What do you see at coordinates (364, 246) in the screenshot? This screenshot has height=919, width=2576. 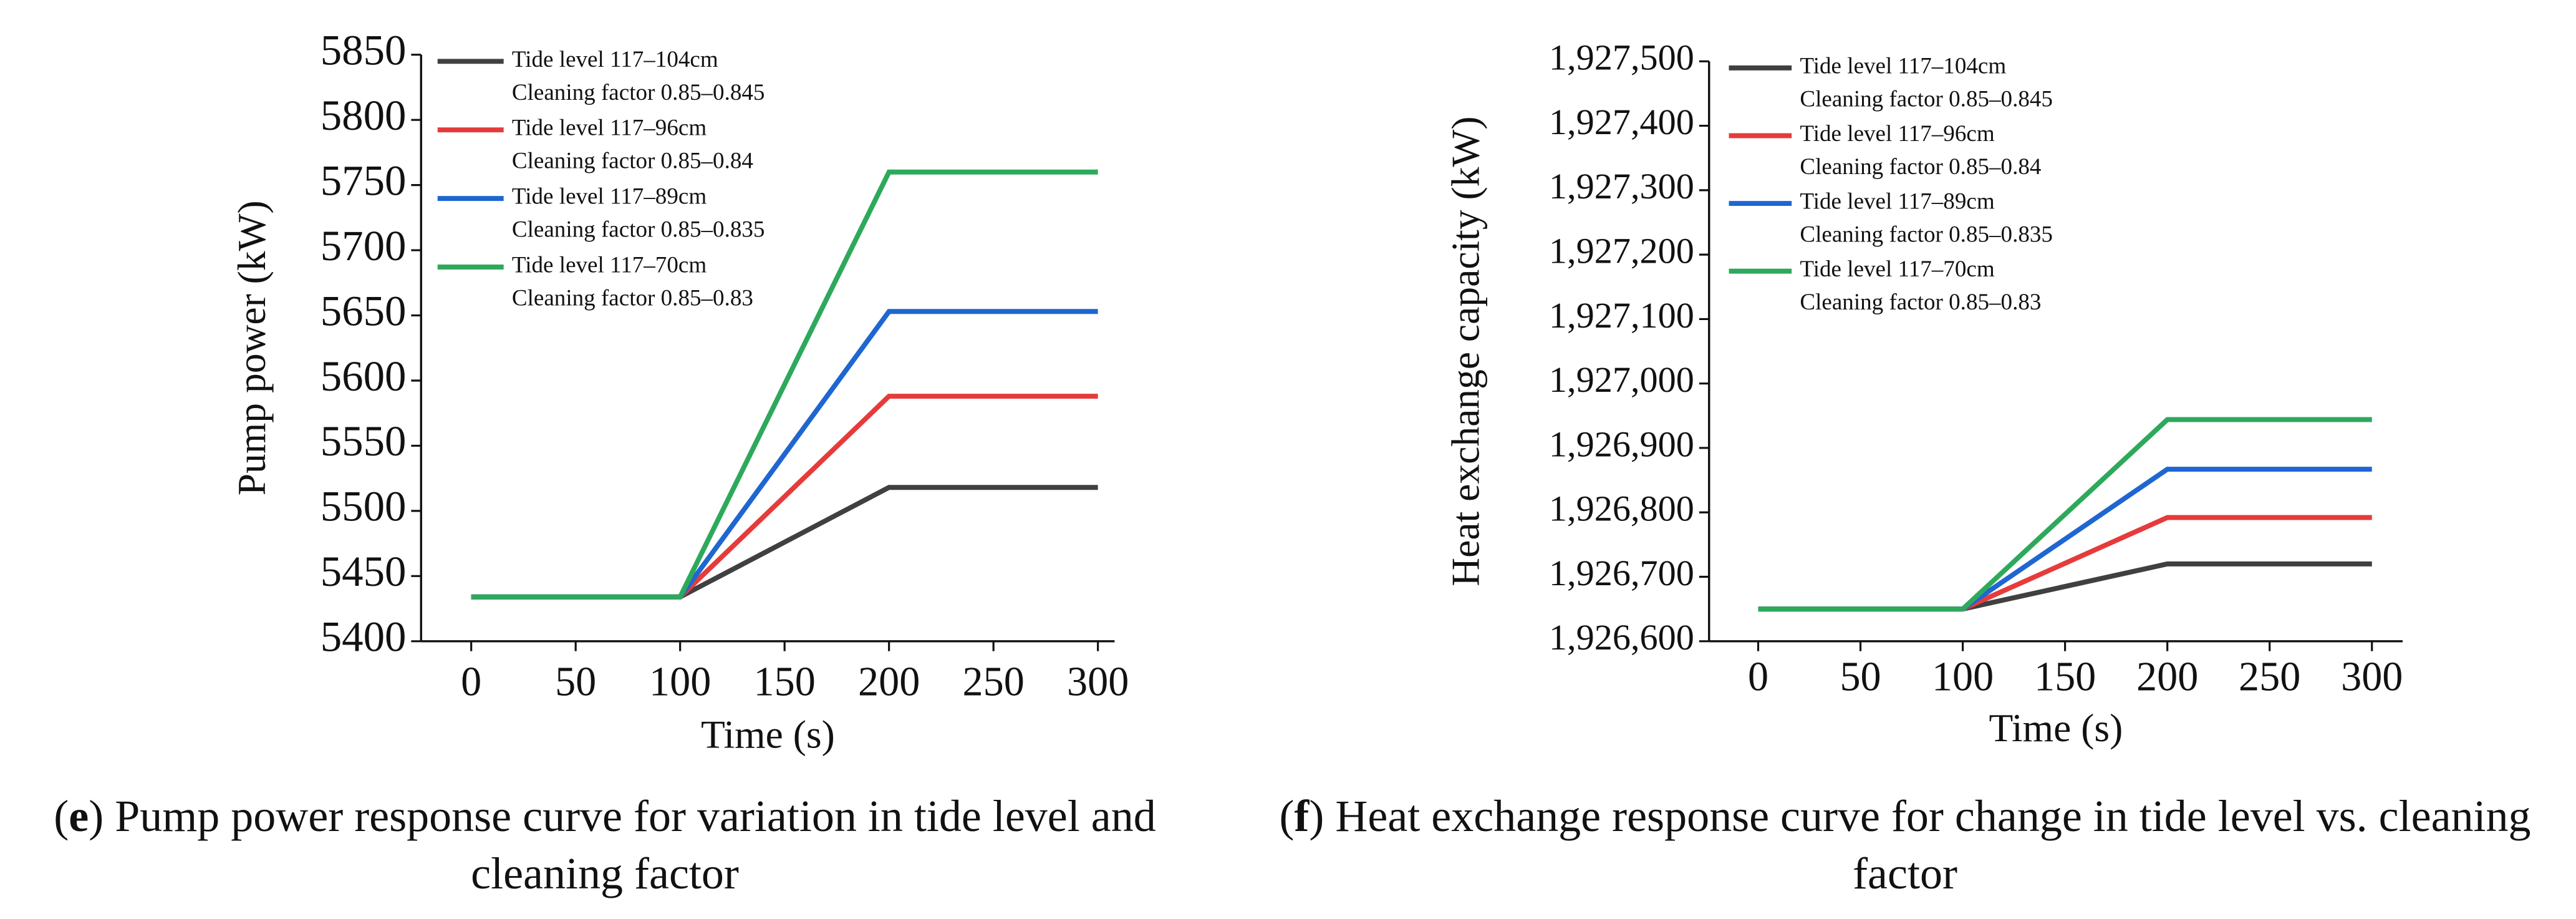 I see `y-tick-label: 5700` at bounding box center [364, 246].